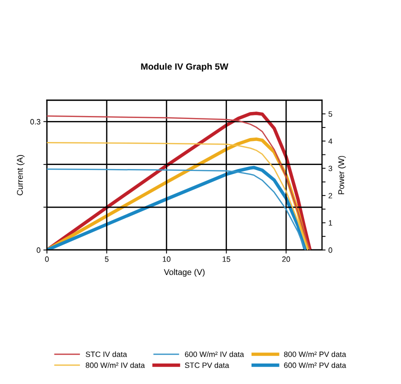 This screenshot has width=401, height=384. I want to click on chart-title: Module IV Graph 5W, so click(184, 67).